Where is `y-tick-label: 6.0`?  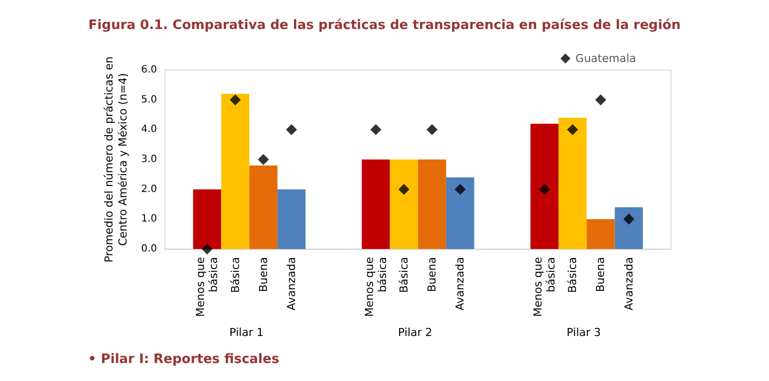
y-tick-label: 6.0 is located at coordinates (149, 70).